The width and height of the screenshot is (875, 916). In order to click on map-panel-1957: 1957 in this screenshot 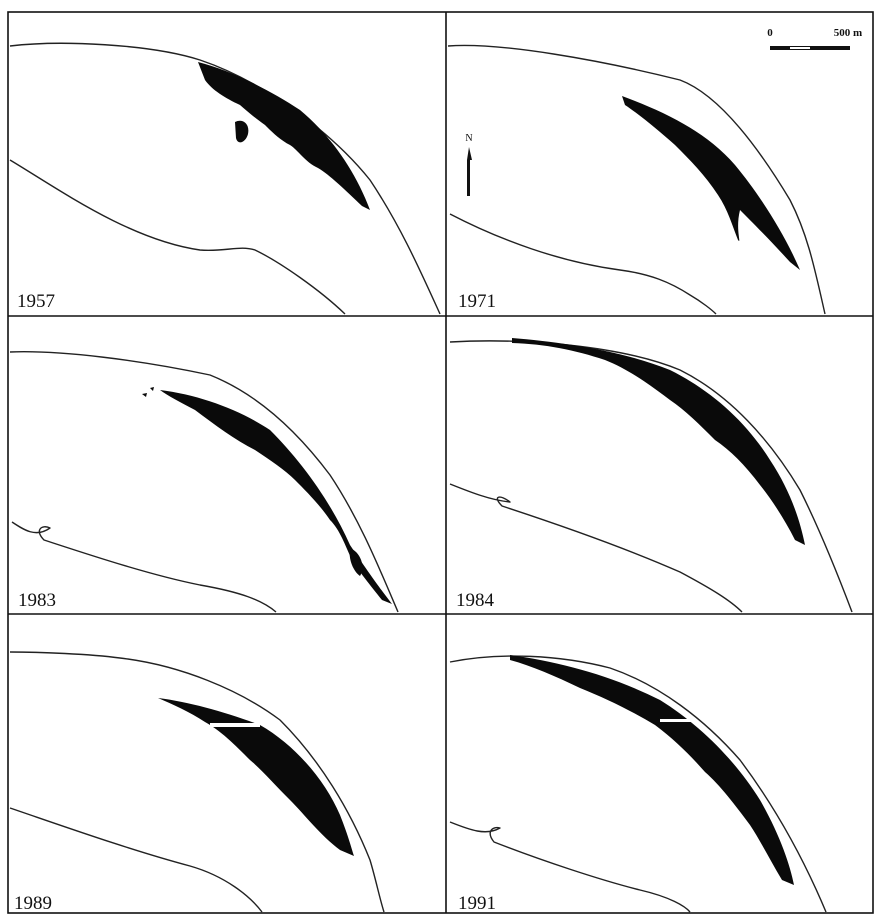, I will do `click(225, 178)`.